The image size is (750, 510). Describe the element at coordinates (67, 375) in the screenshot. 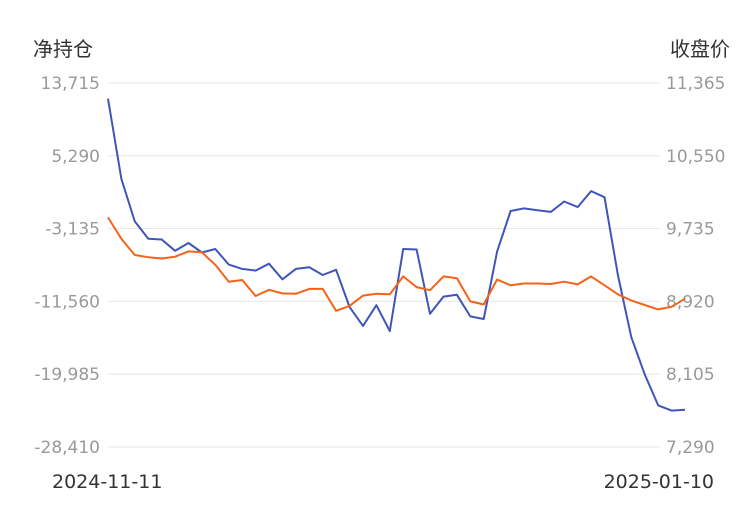

I see `left-tick-label: -19,985` at that location.